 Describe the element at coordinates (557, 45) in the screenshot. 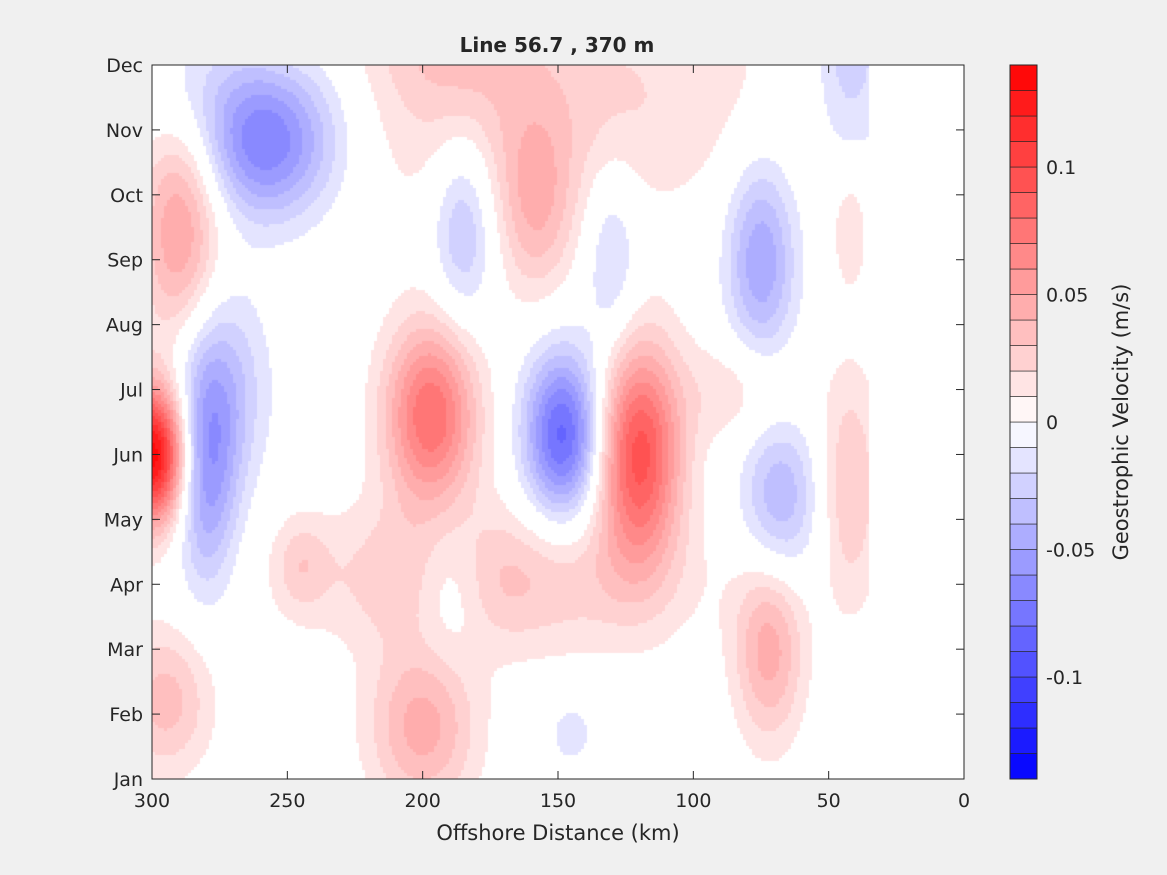

I see `chart-title: Line 56.7 , 370 m` at that location.